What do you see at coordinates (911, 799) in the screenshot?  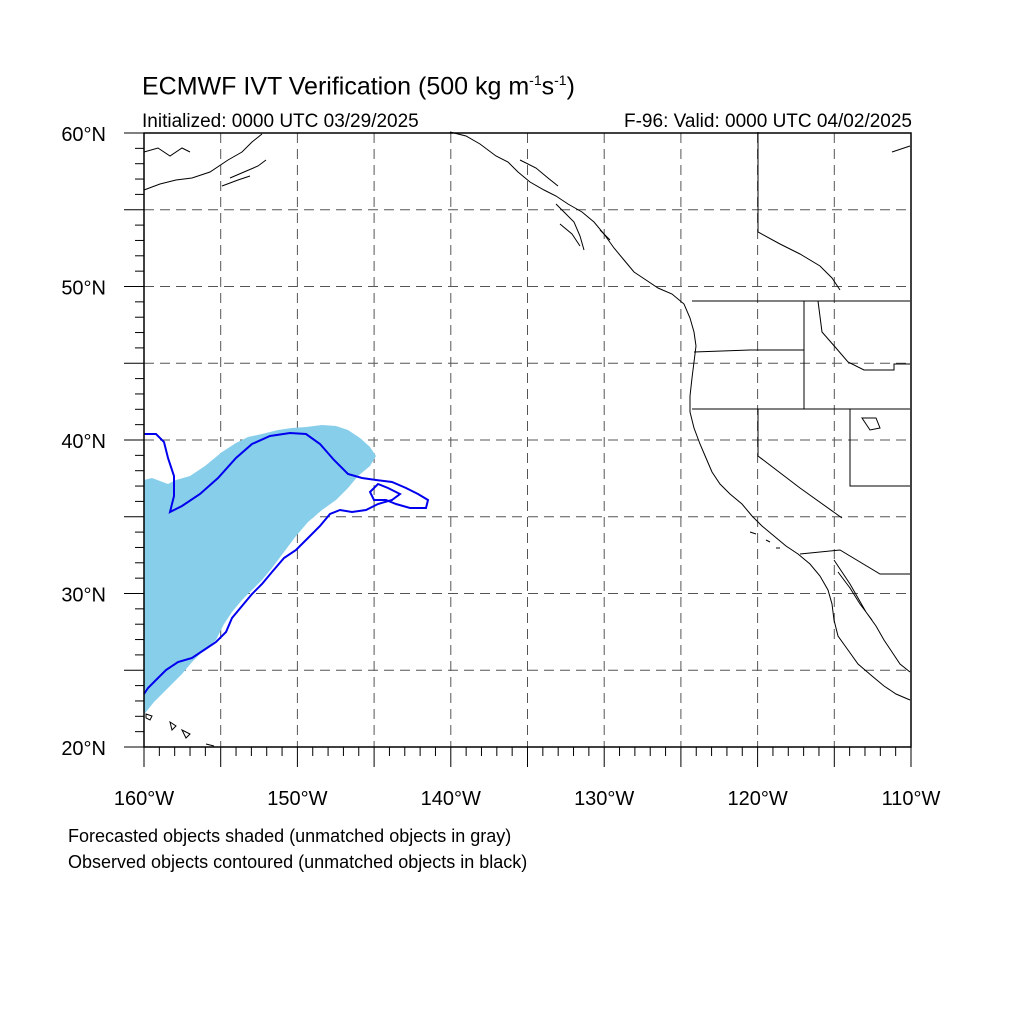 I see `longitude-label: 110°W` at bounding box center [911, 799].